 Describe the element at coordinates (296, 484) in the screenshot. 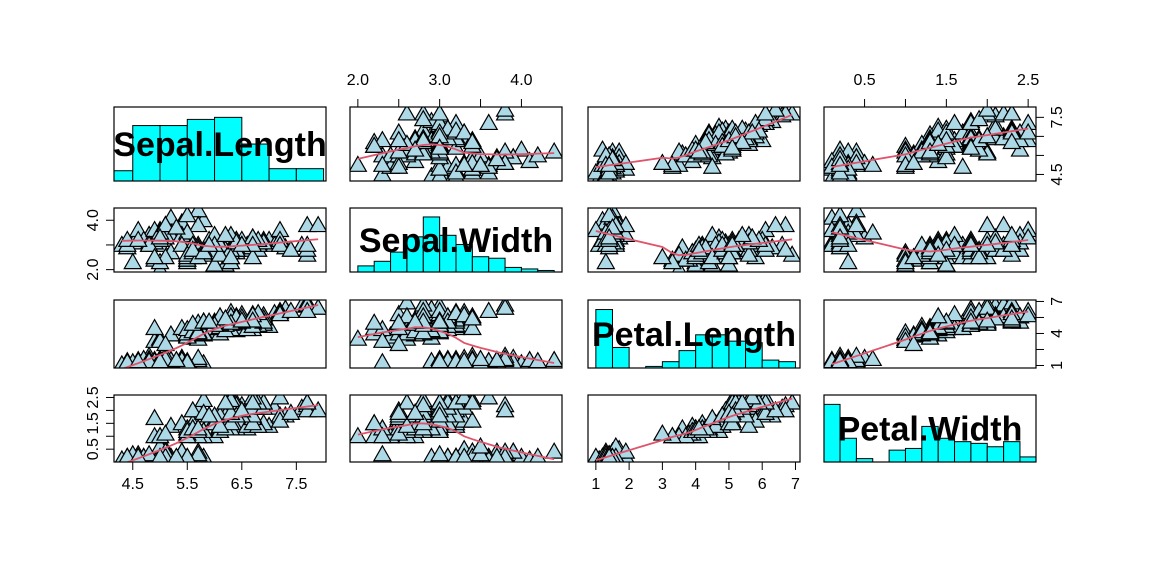

I see `tick-label: 7.5` at that location.